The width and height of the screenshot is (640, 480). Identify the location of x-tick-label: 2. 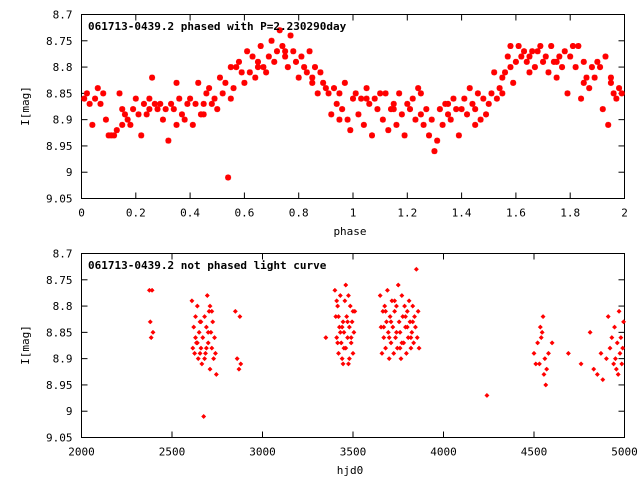
(624, 213).